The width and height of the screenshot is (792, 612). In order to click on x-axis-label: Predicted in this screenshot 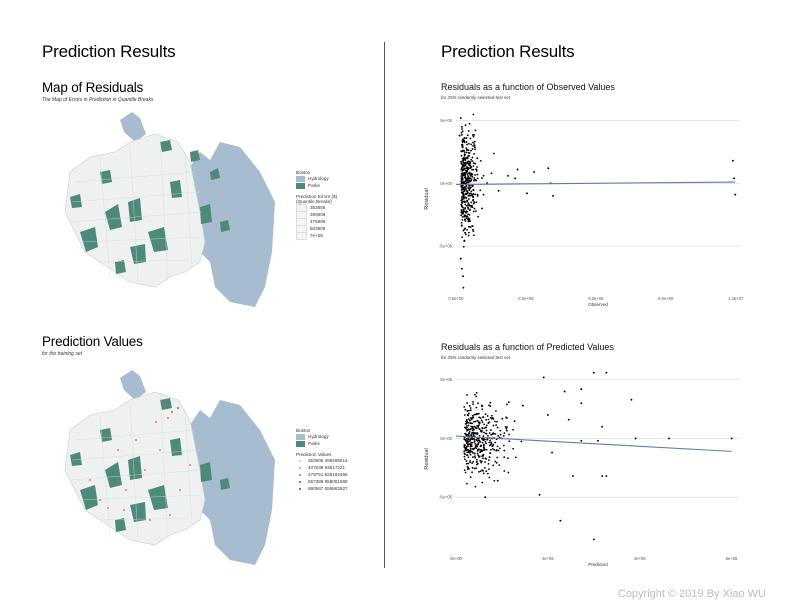, I will do `click(598, 564)`.